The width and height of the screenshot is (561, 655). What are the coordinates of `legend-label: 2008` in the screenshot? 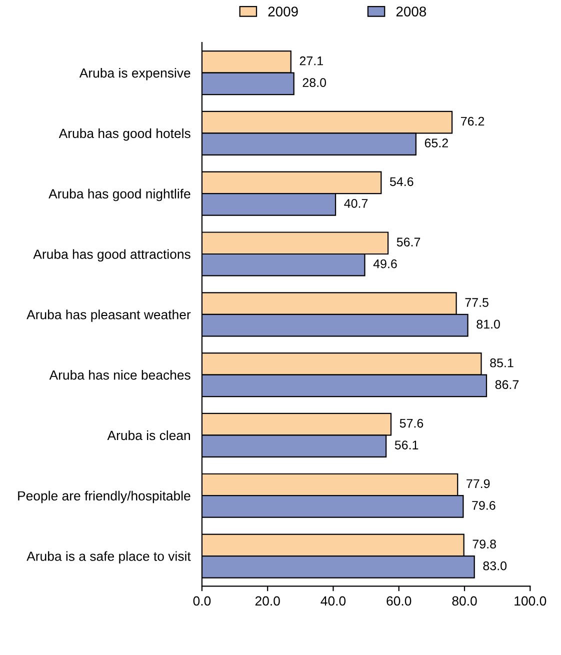 It's located at (411, 11).